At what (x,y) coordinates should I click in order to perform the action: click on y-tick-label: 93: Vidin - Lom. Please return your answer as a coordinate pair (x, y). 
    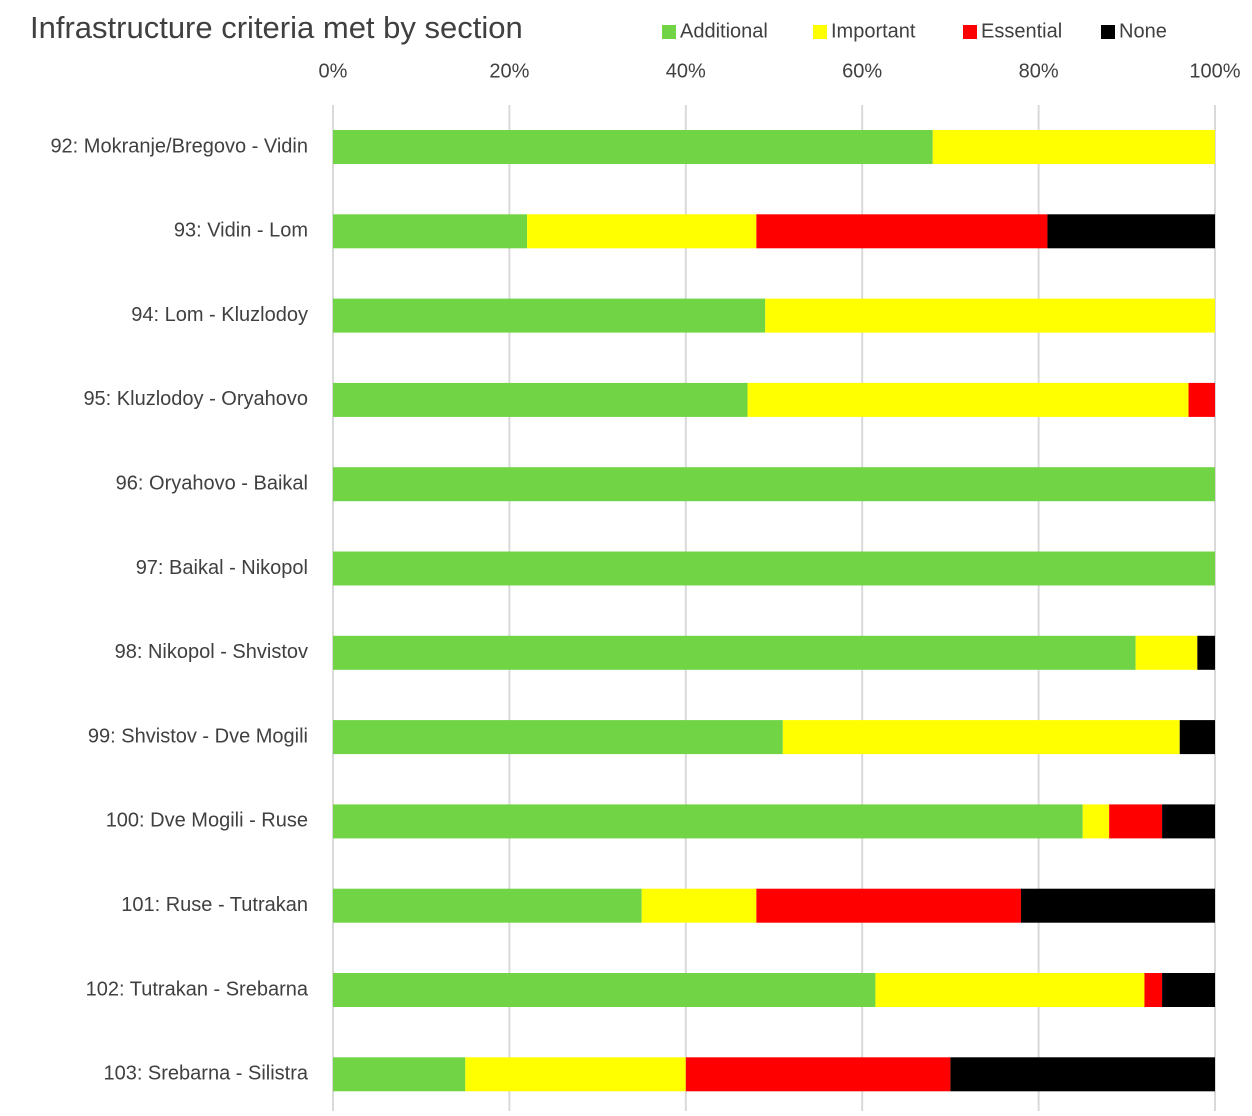
    Looking at the image, I should click on (241, 231).